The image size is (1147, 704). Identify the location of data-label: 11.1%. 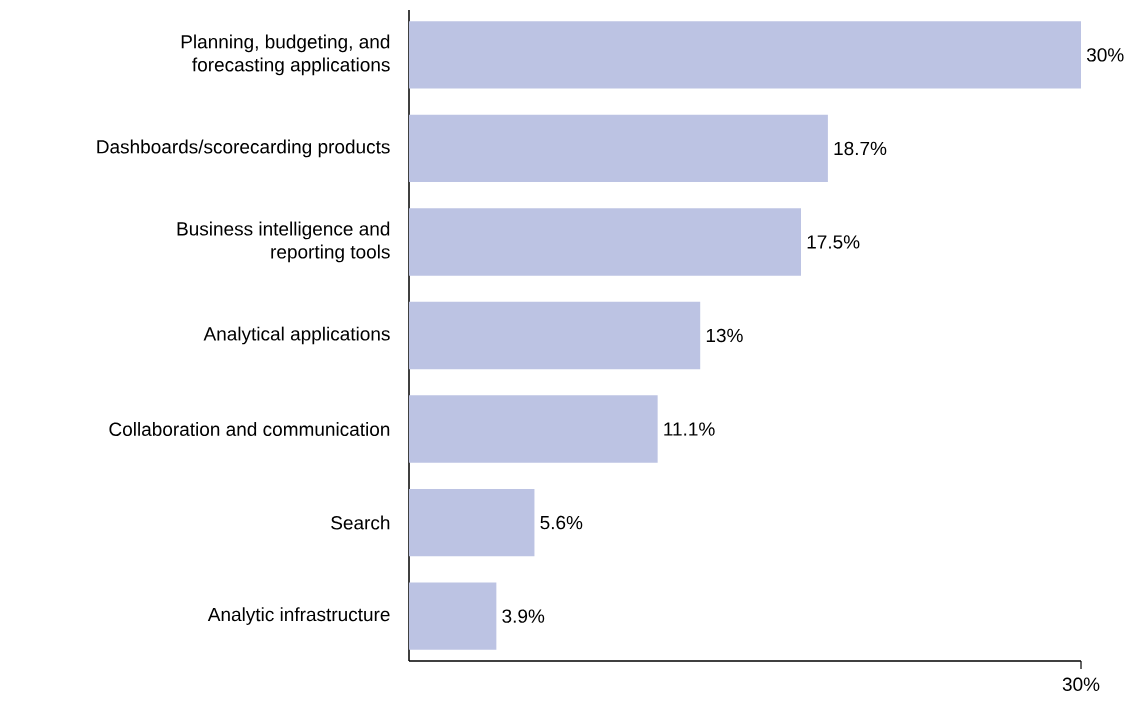
(689, 429).